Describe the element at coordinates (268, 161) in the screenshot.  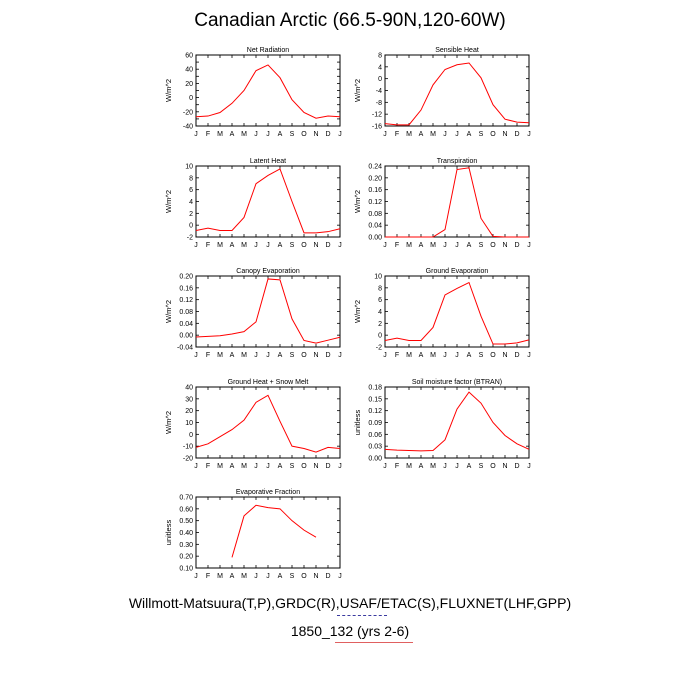
I see `panel-title: Latent Heat` at that location.